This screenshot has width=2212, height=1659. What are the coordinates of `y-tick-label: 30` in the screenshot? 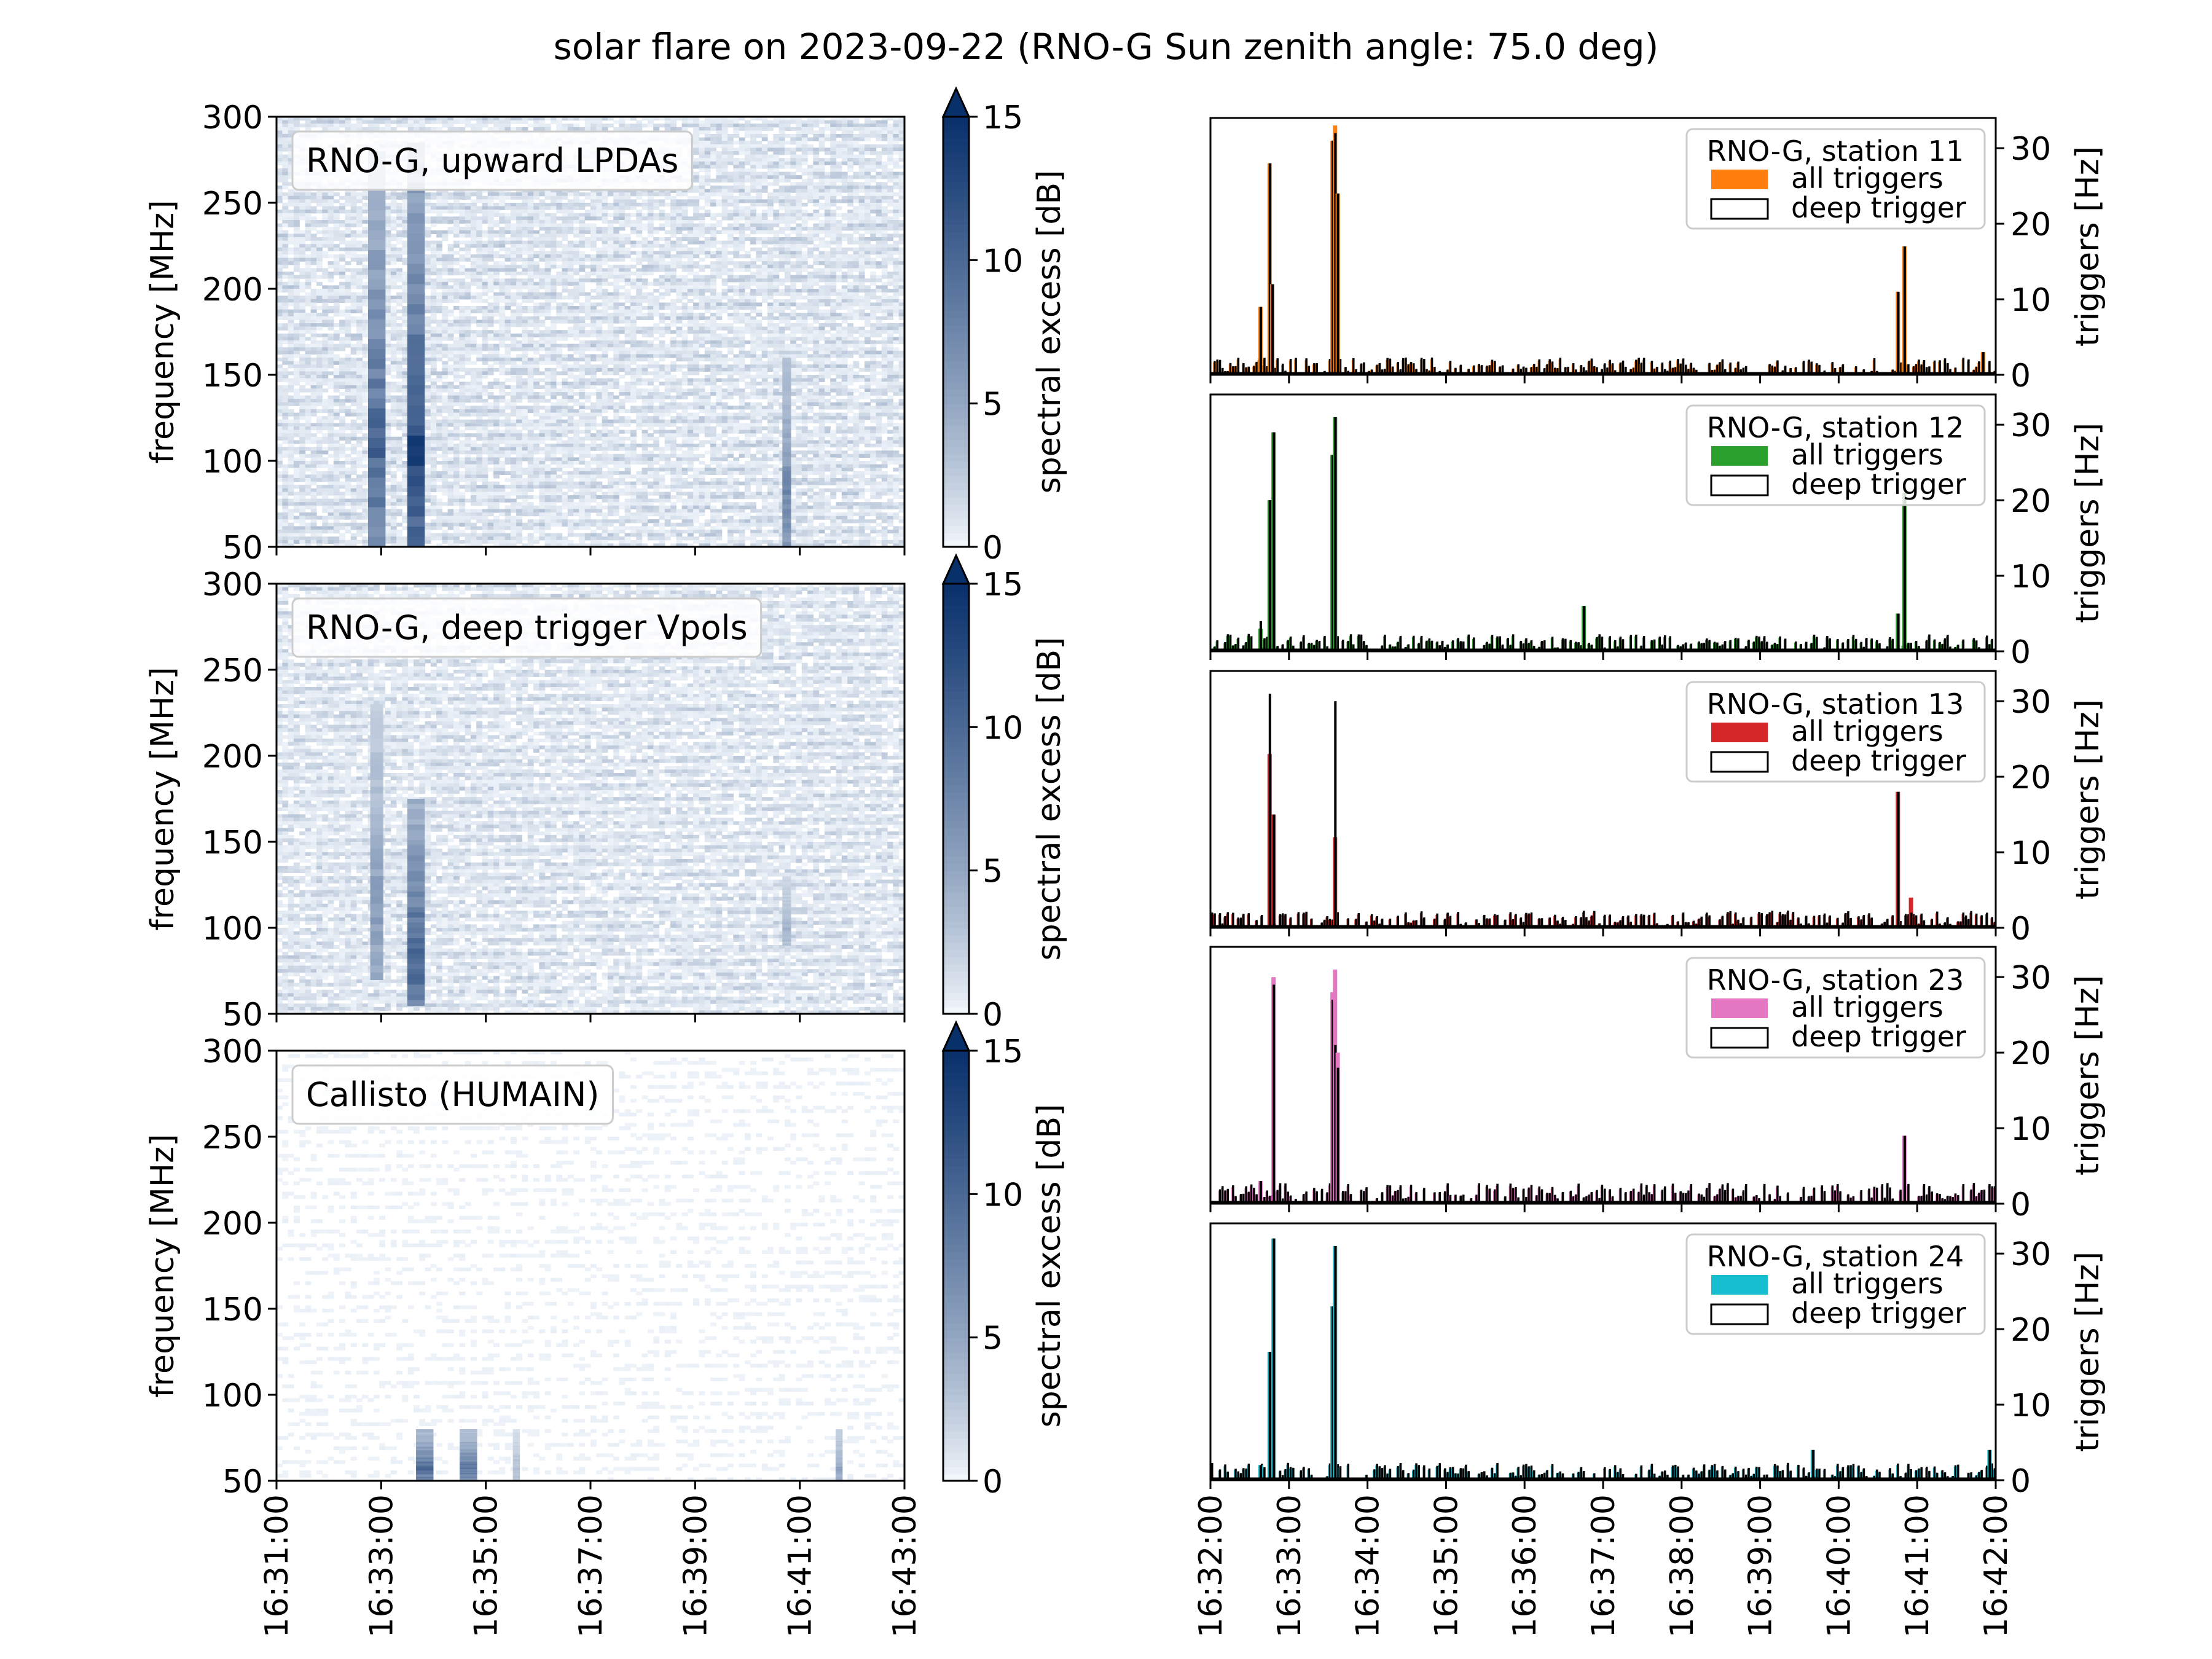 It's located at (2030, 978).